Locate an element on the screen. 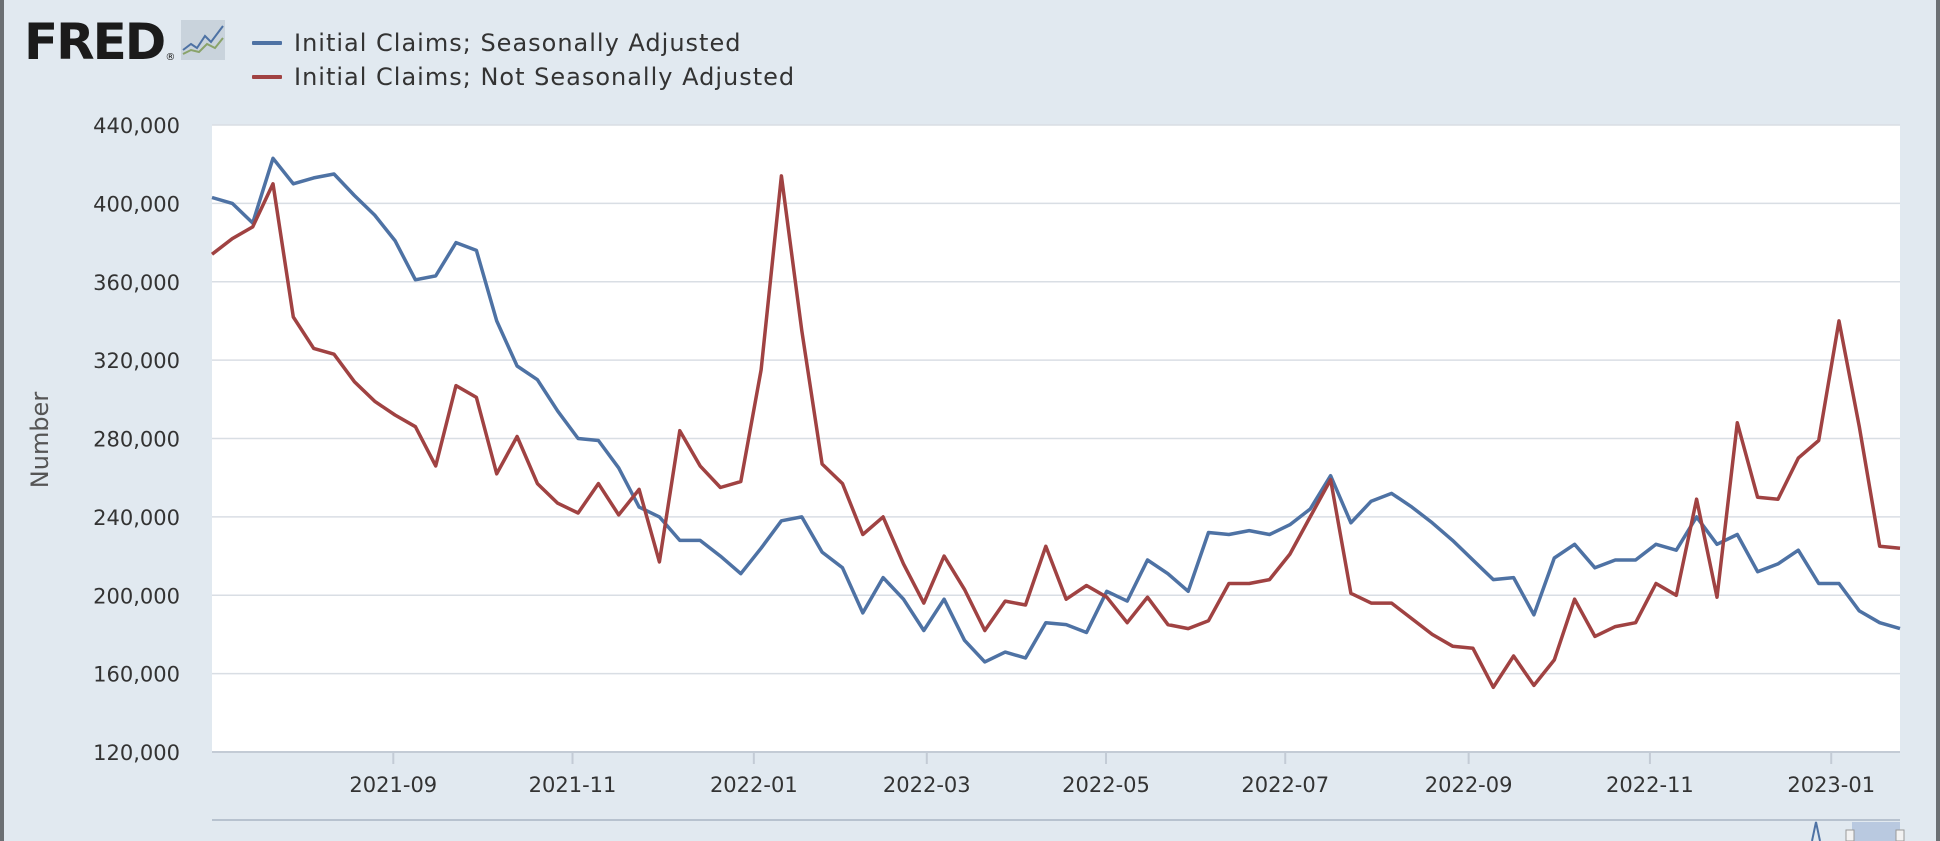 This screenshot has width=1940, height=841. y-tick-label: 280,000 is located at coordinates (136, 440).